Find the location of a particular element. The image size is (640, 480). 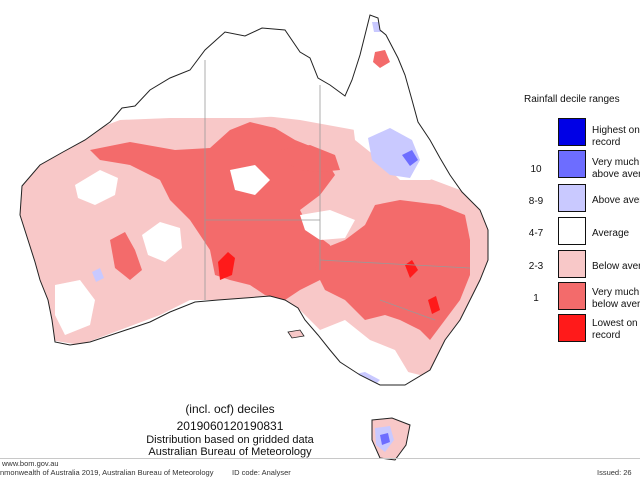

legend-swatch-very-much-above is located at coordinates (572, 164).